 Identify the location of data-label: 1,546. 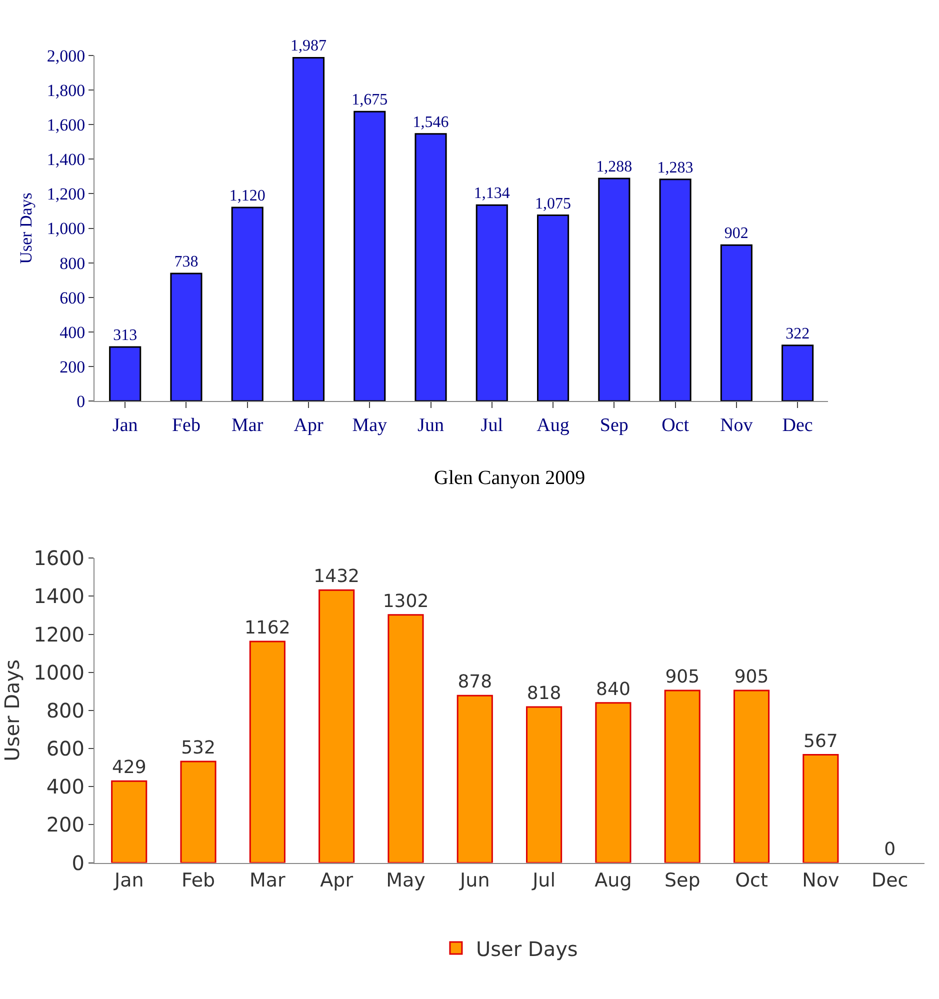
(430, 122).